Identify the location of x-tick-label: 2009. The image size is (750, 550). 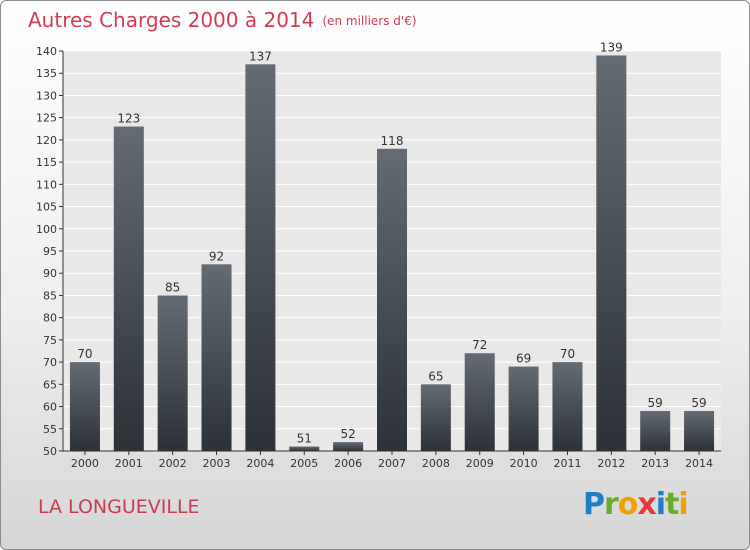
(480, 463).